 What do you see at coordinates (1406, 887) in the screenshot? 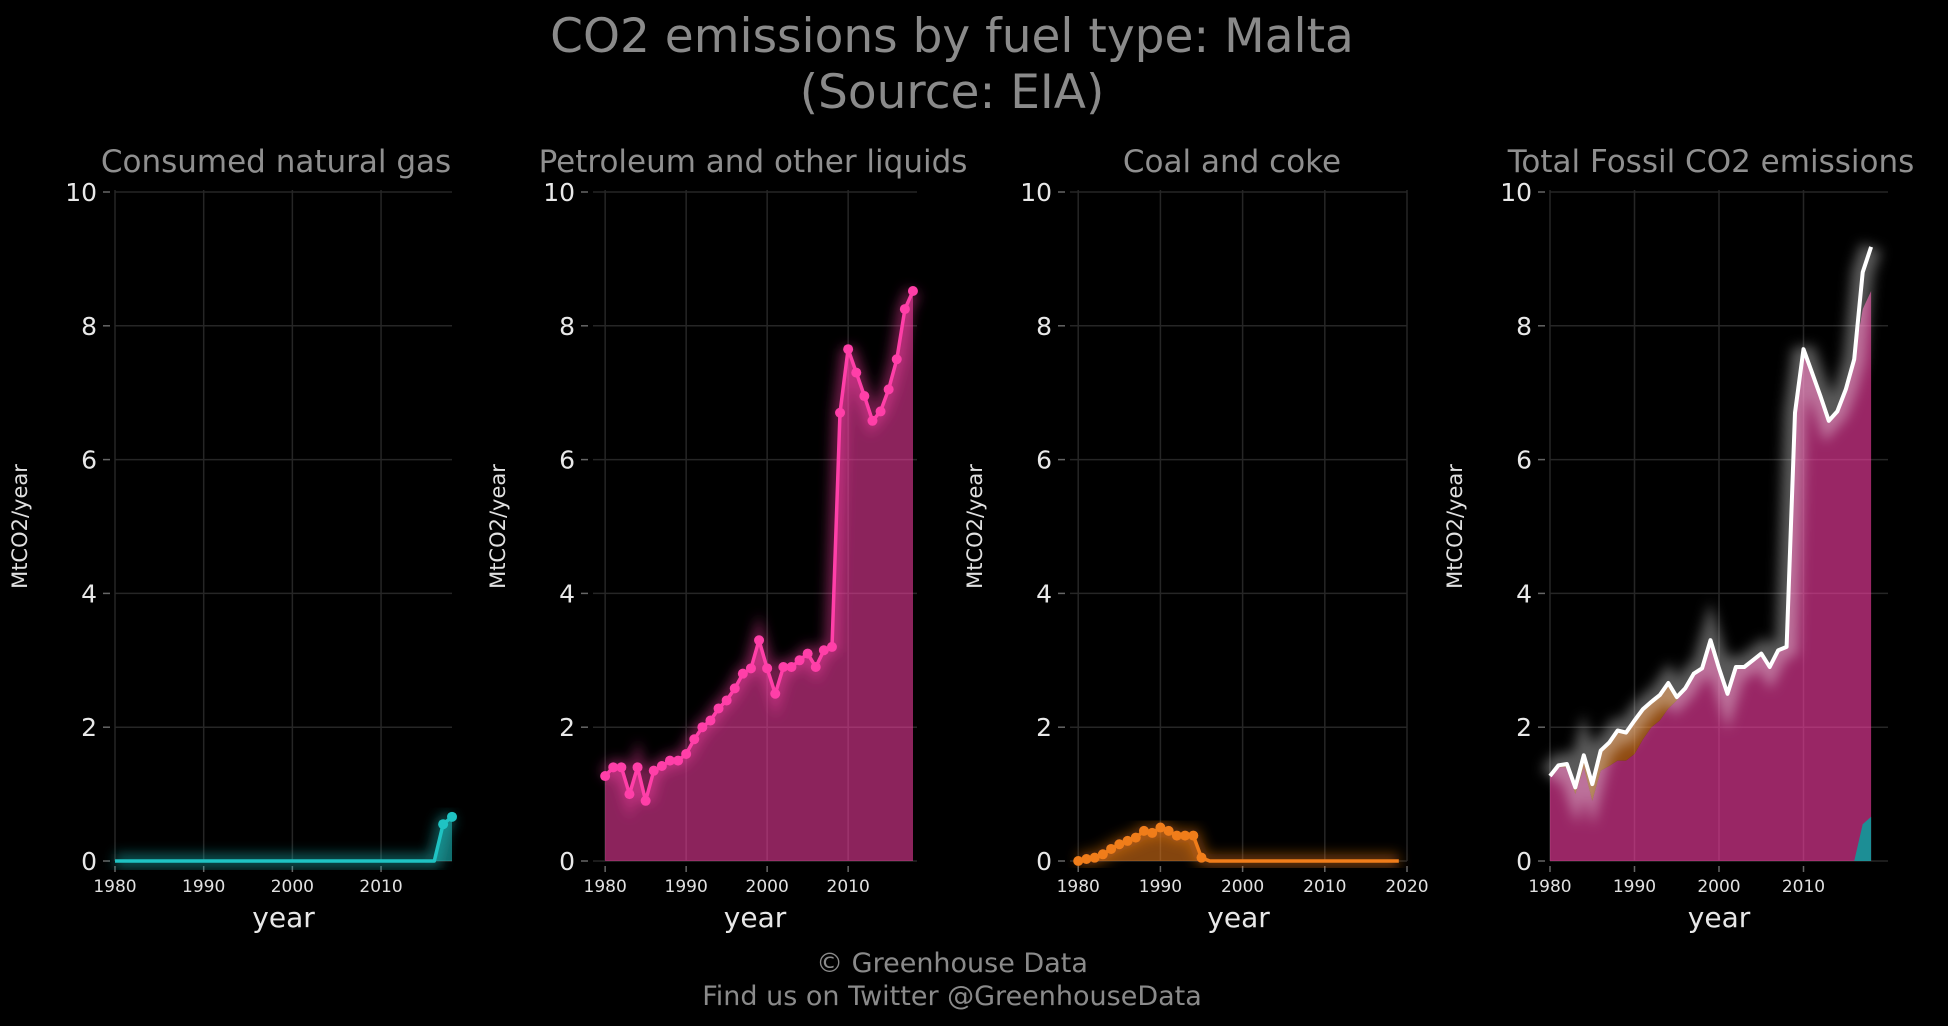
I see `x-tick-label: 2020` at bounding box center [1406, 887].